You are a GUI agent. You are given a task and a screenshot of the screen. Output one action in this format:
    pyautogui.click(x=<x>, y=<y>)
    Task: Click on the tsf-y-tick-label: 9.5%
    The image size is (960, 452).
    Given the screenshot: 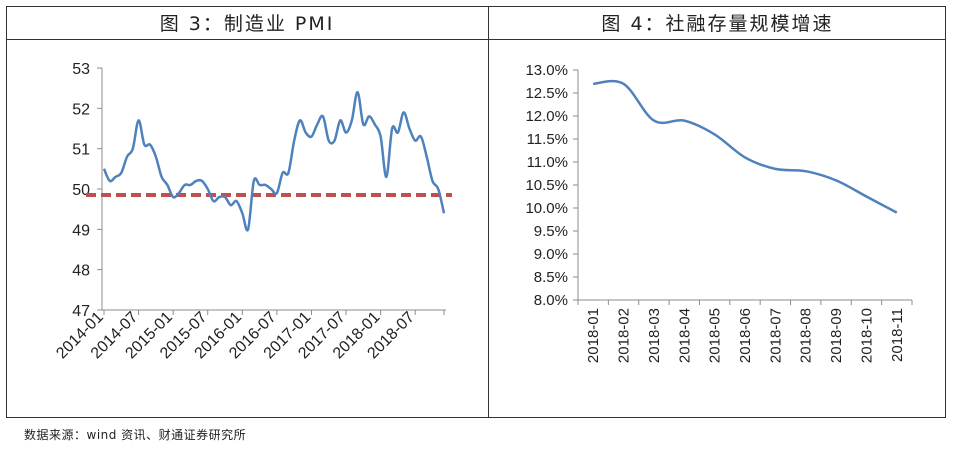 What is the action you would take?
    pyautogui.click(x=551, y=231)
    